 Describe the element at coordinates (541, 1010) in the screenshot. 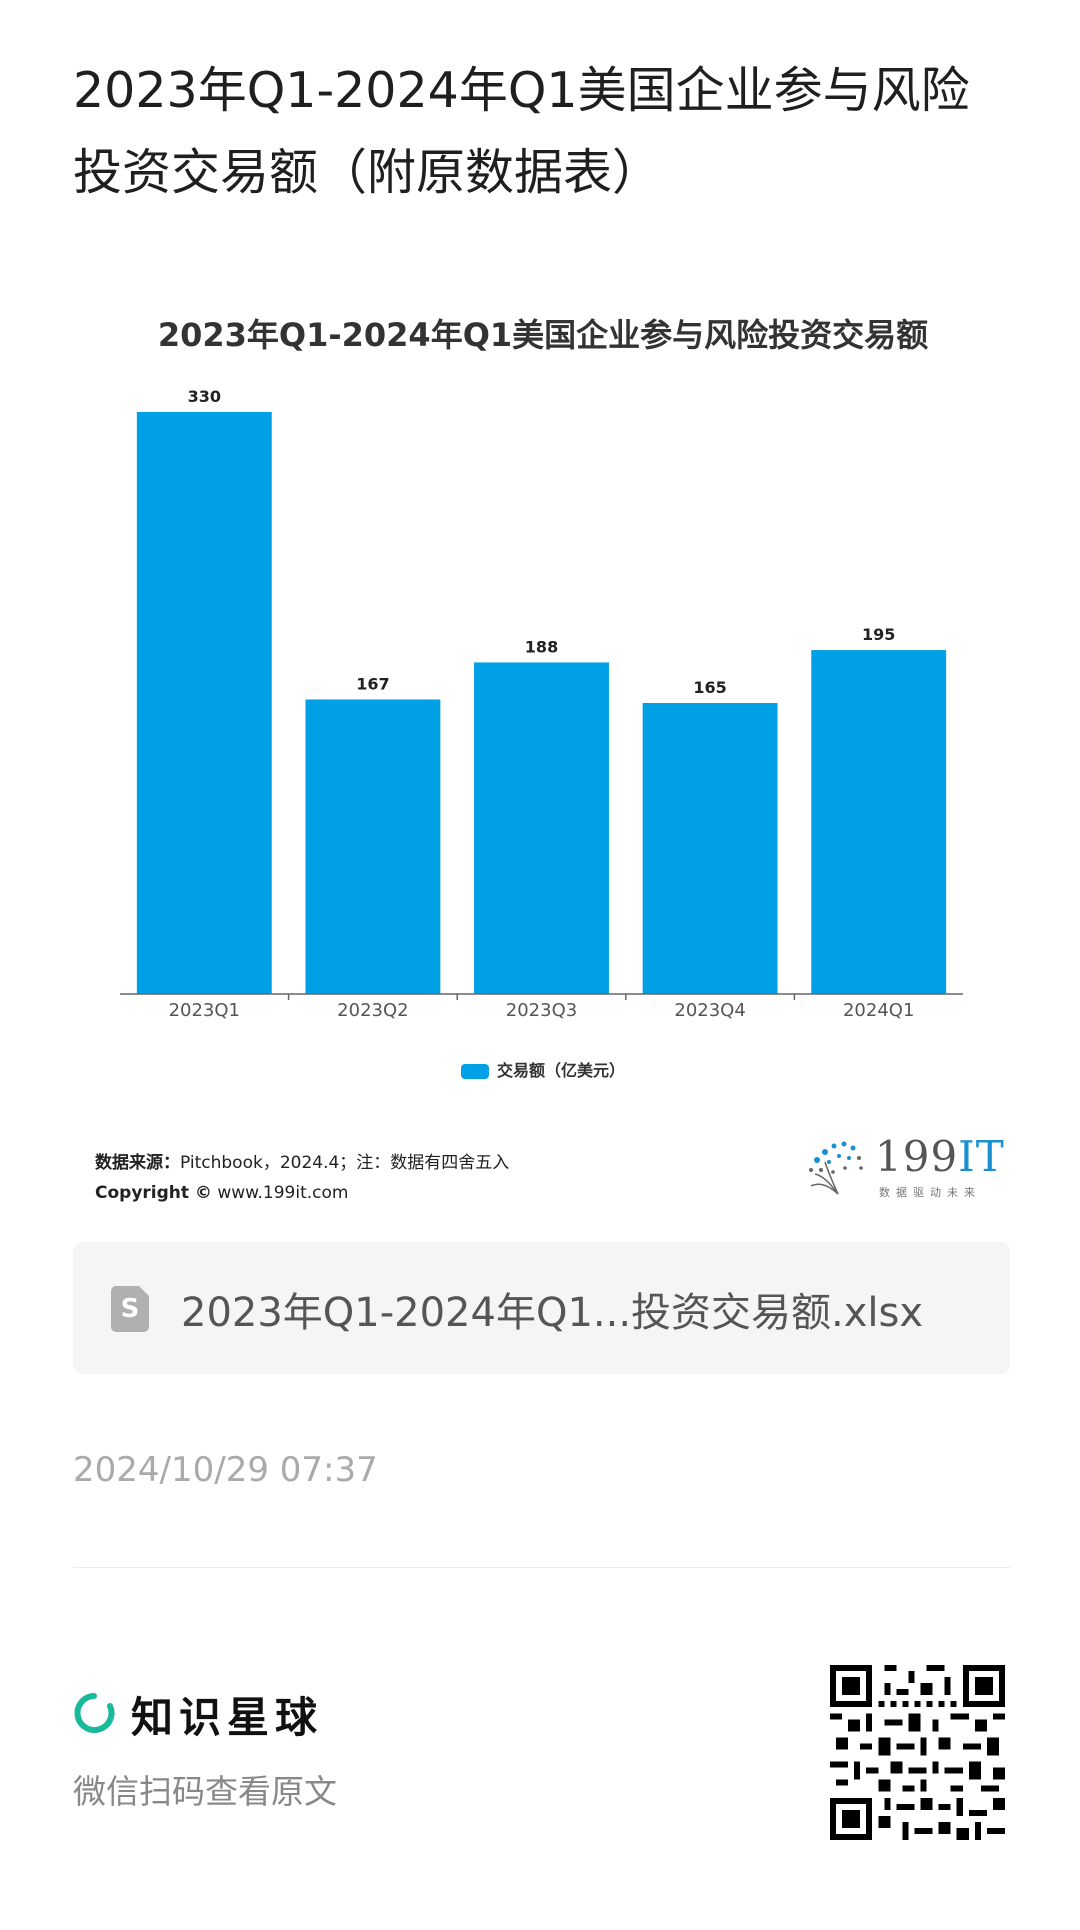

I see `x-tick-label-2023Q3: 2023Q3` at that location.